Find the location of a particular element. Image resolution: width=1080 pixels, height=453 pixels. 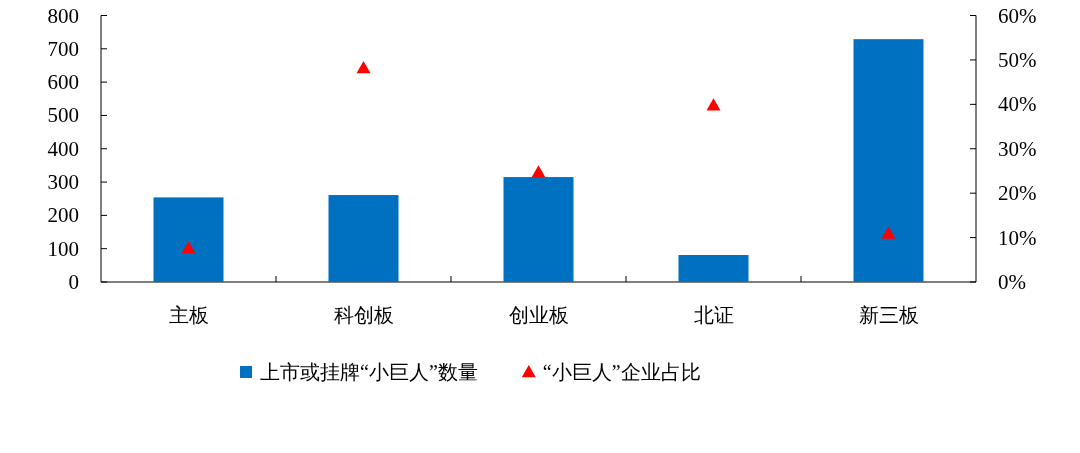

x-tick-label: 创业板 is located at coordinates (538, 315).